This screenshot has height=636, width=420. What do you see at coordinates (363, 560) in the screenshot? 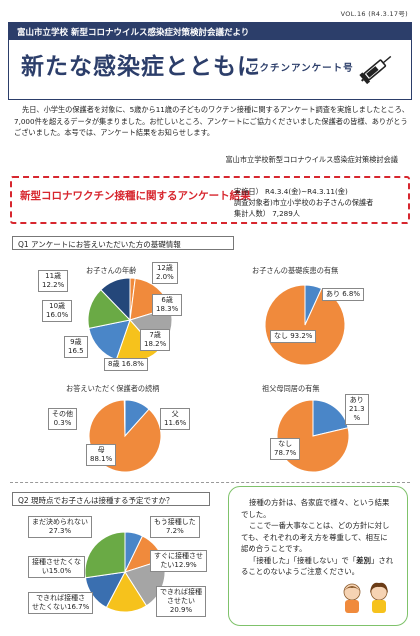
I see `emphasis-text: 差別` at bounding box center [363, 560].